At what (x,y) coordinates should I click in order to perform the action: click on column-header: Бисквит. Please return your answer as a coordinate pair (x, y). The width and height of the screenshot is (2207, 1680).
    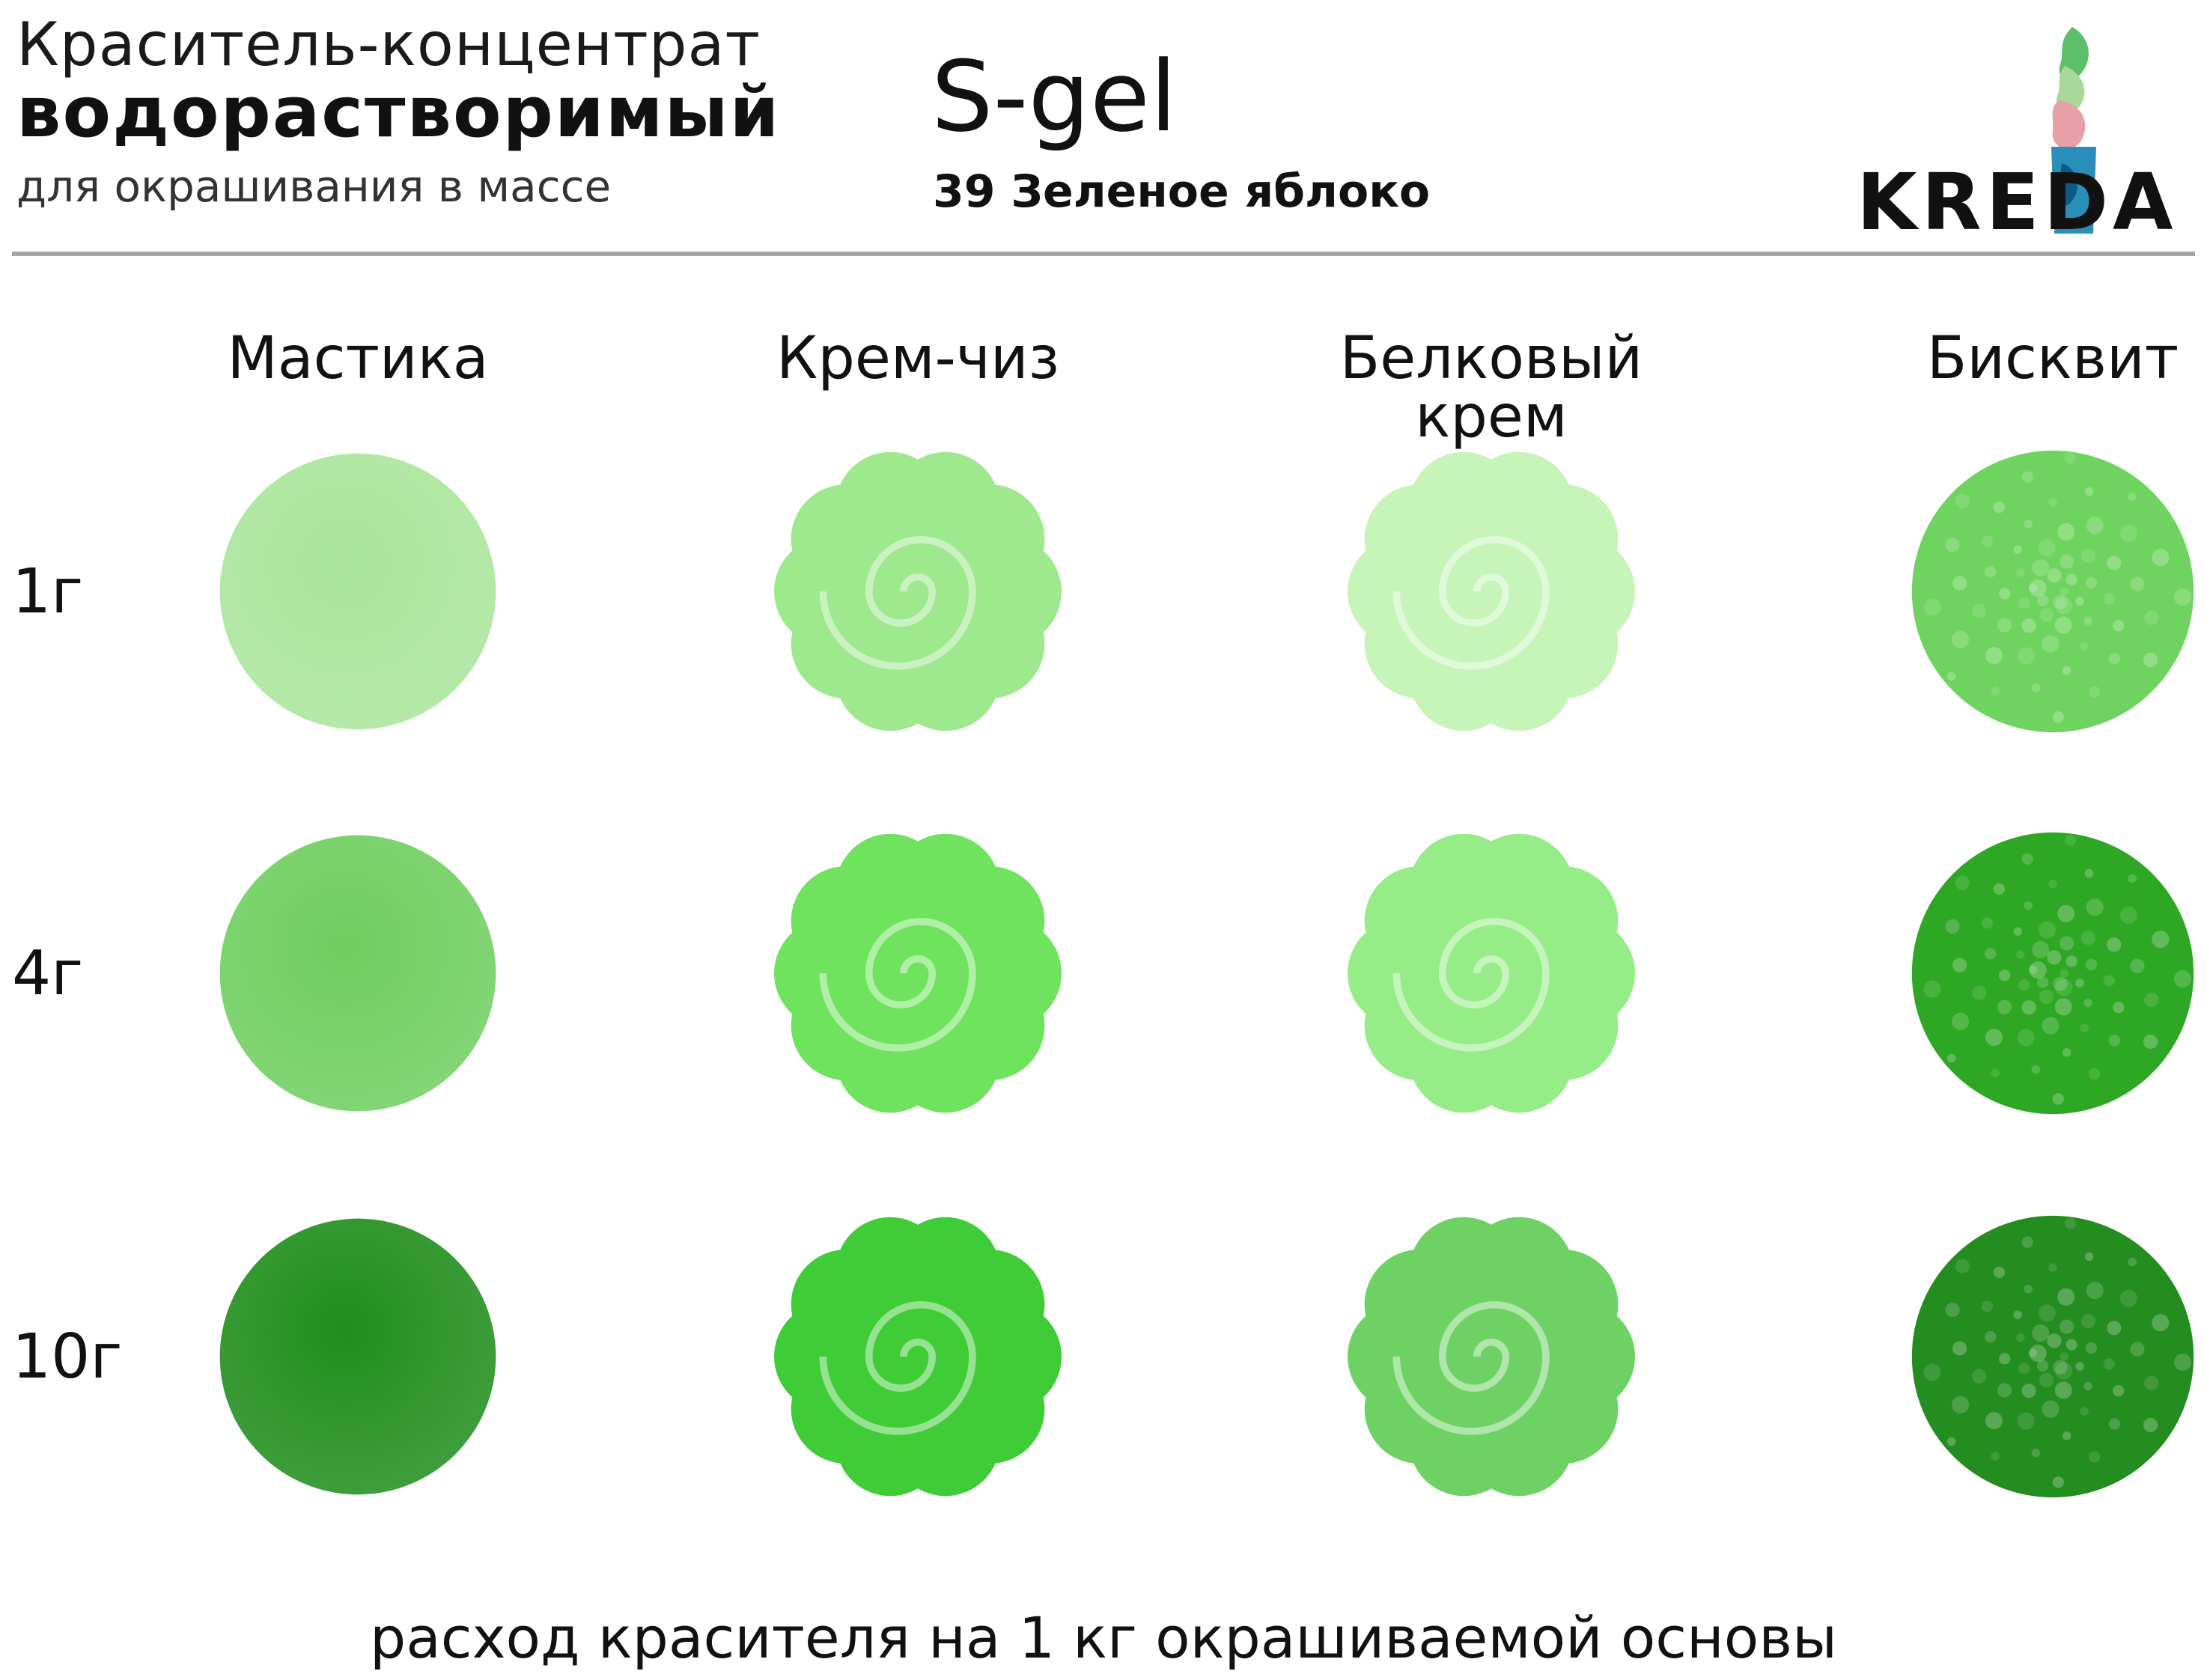
    Looking at the image, I should click on (2052, 358).